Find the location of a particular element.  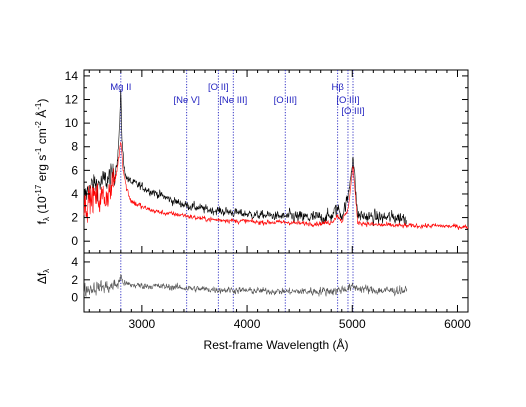

y-tick-label: 8 is located at coordinates (74, 147).